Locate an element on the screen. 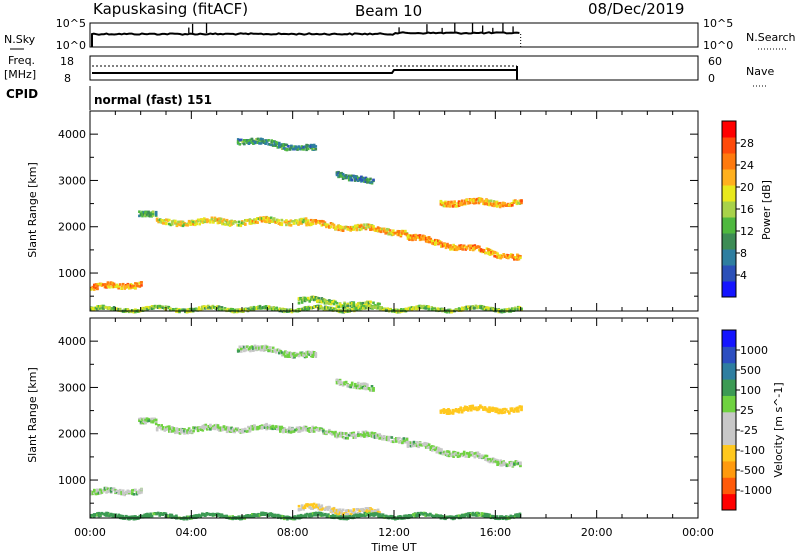 The width and height of the screenshot is (800, 554). freq-unit-label: [MHz] is located at coordinates (20, 74).